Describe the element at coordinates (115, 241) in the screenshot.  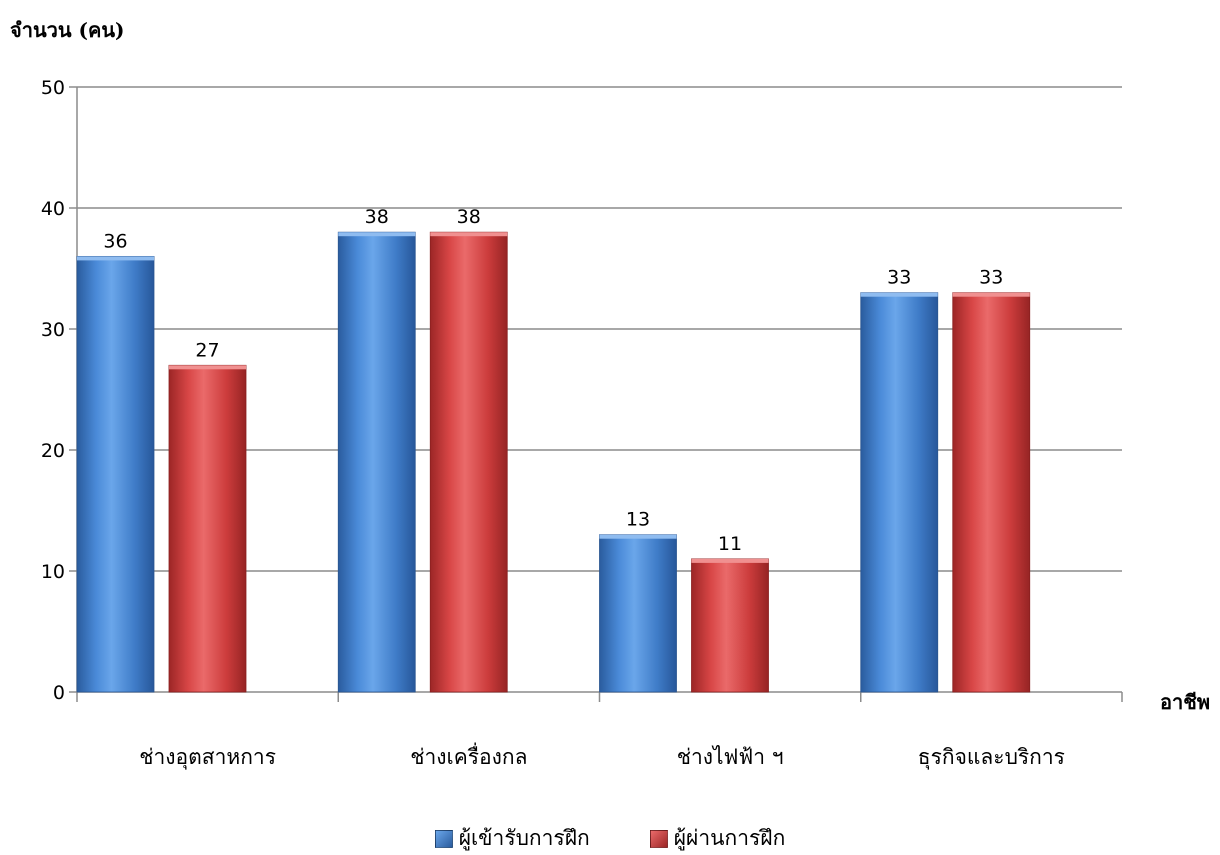
I see `data-label: 36` at that location.